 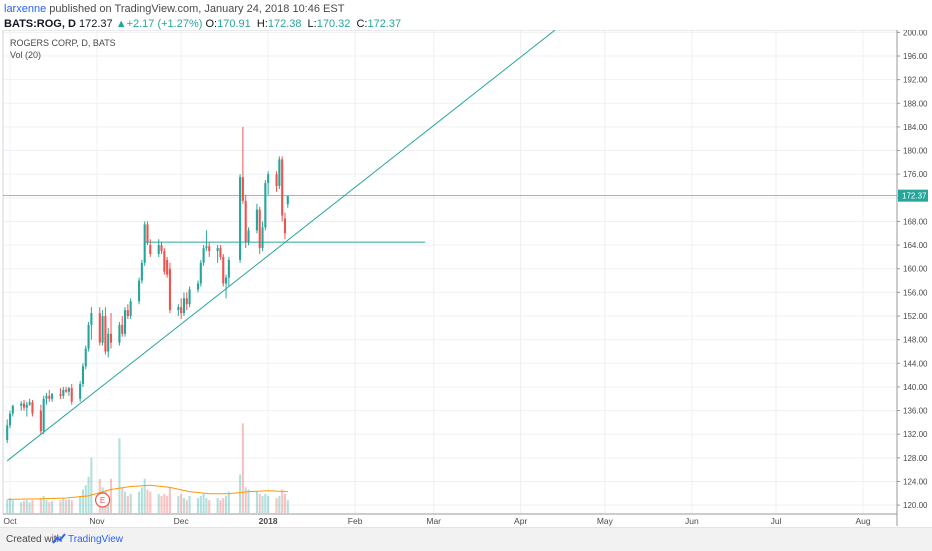 I want to click on author-link: larxenne, so click(x=25, y=9).